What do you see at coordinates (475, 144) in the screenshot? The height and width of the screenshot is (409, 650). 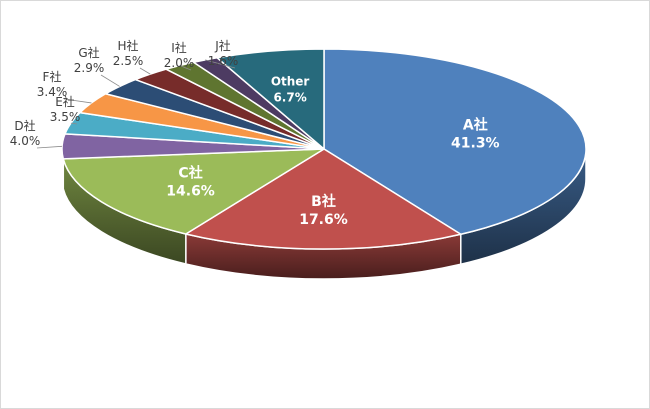 I see `slice-value-label: 41.3%` at bounding box center [475, 144].